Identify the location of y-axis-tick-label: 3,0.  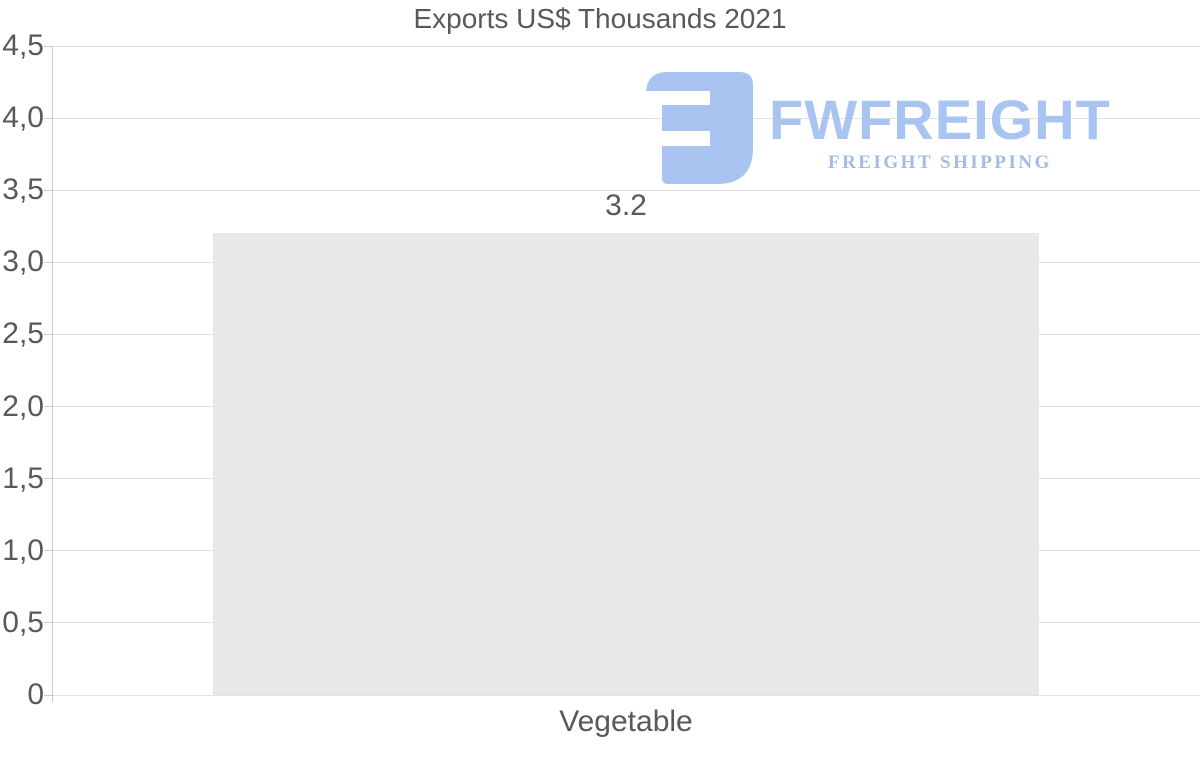
(23, 262).